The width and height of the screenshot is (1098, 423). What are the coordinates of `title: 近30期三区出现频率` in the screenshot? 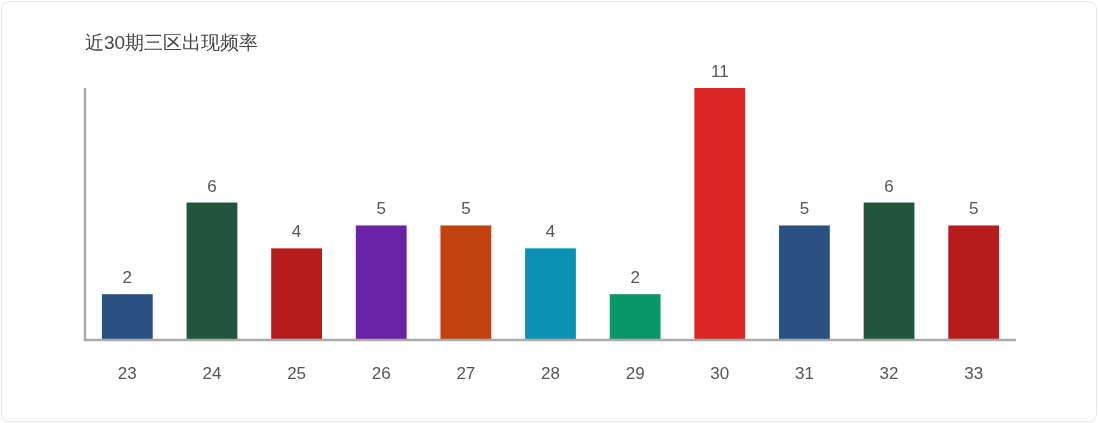 It's located at (172, 42).